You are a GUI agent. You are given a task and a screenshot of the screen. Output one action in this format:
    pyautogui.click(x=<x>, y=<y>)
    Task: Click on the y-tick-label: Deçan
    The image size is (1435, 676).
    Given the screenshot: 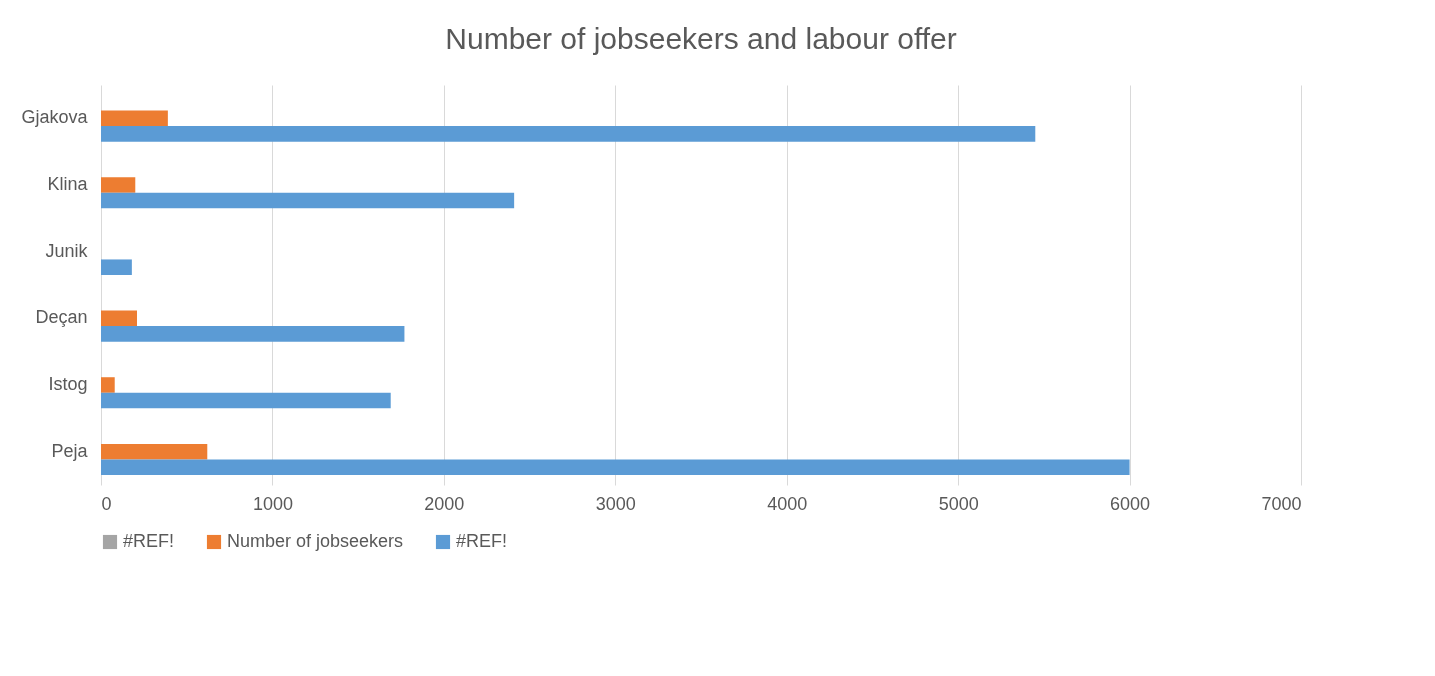 What is the action you would take?
    pyautogui.click(x=61, y=317)
    